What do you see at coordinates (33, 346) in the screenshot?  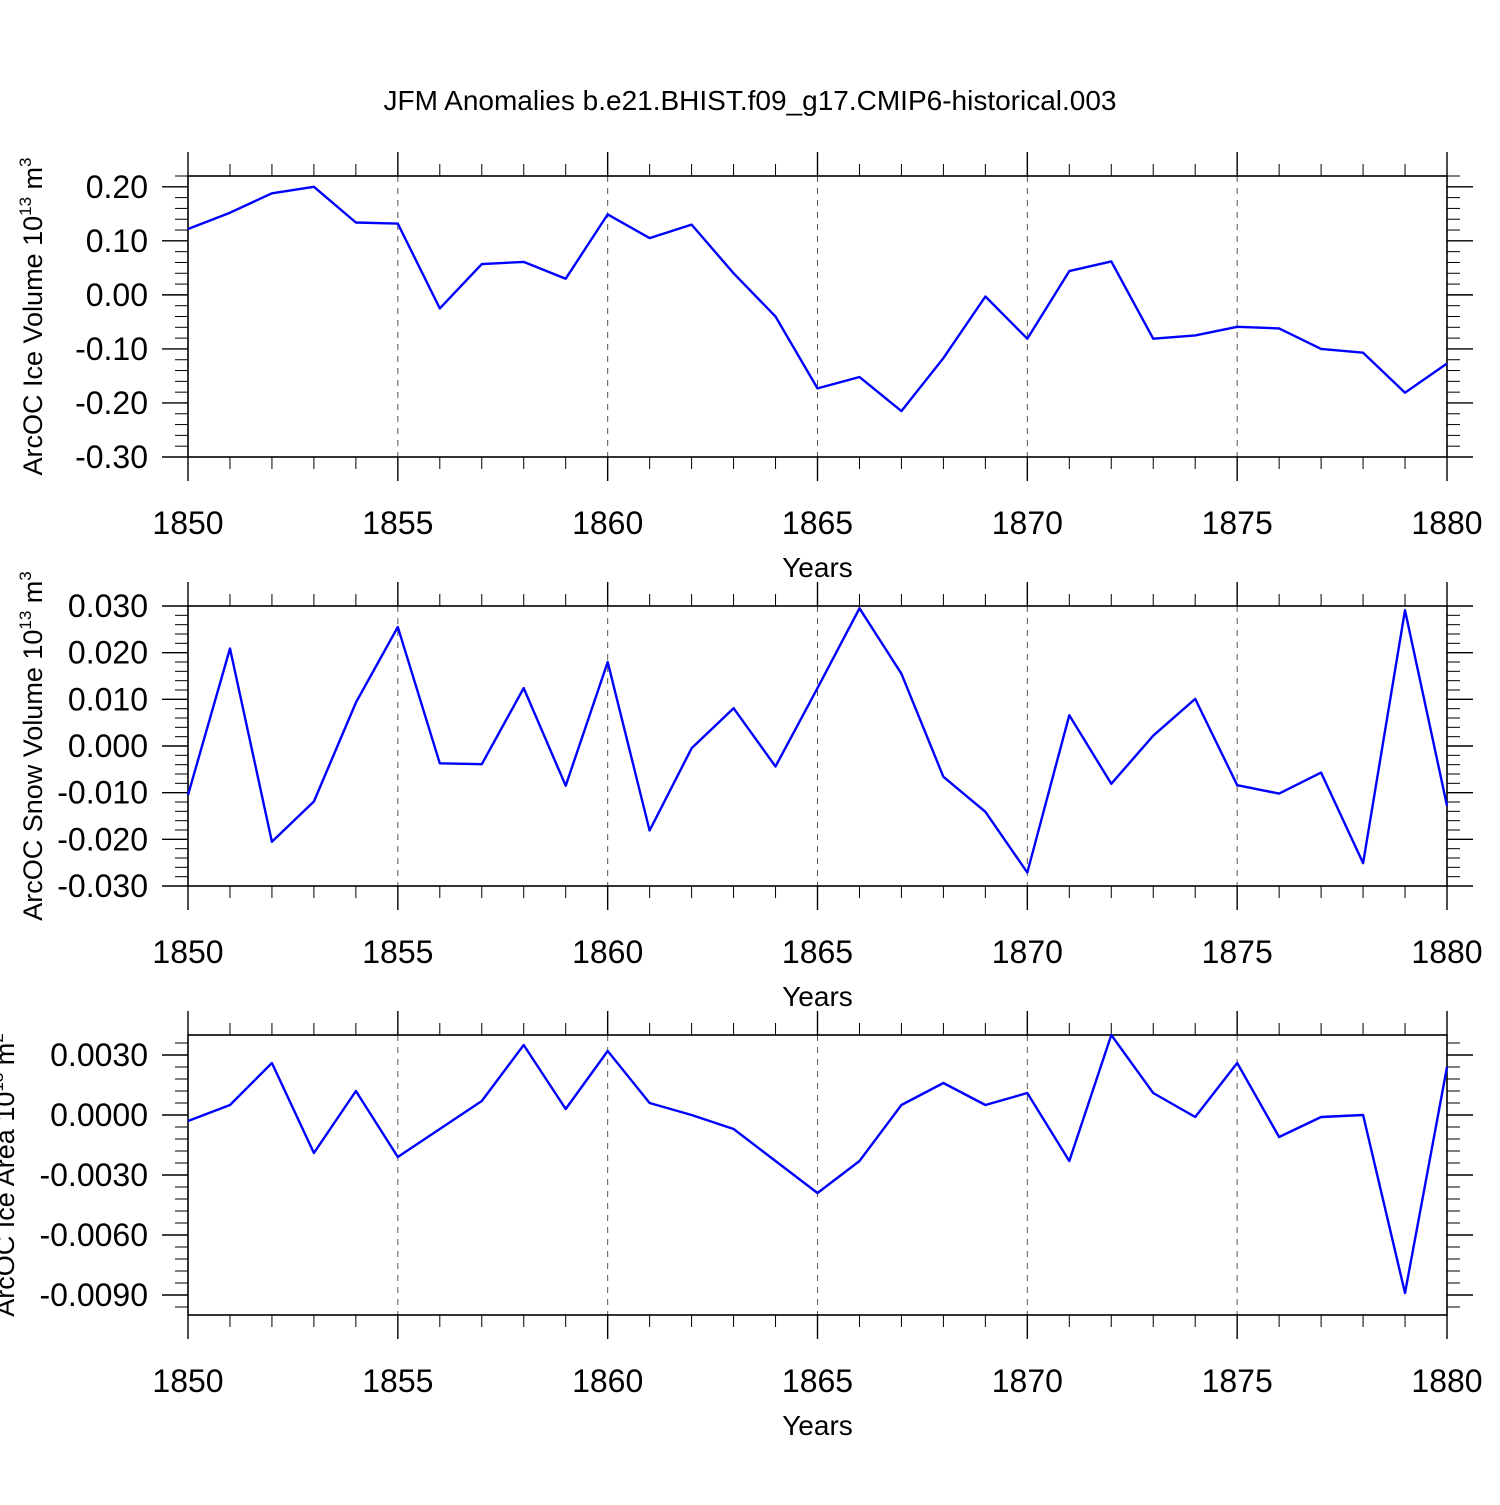 I see `y-axis-title-text: ArcOC Ice Volume 10` at bounding box center [33, 346].